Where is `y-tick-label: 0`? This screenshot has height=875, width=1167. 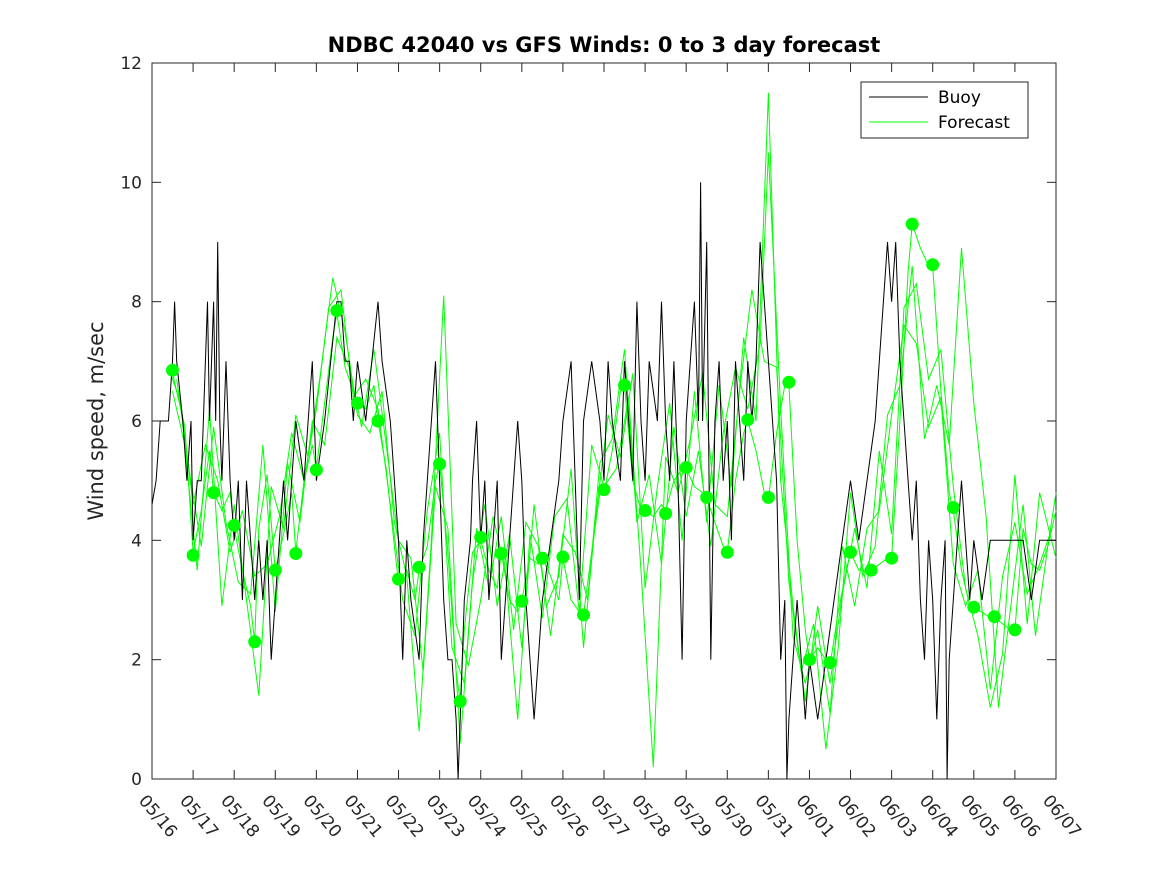 y-tick-label: 0 is located at coordinates (136, 780).